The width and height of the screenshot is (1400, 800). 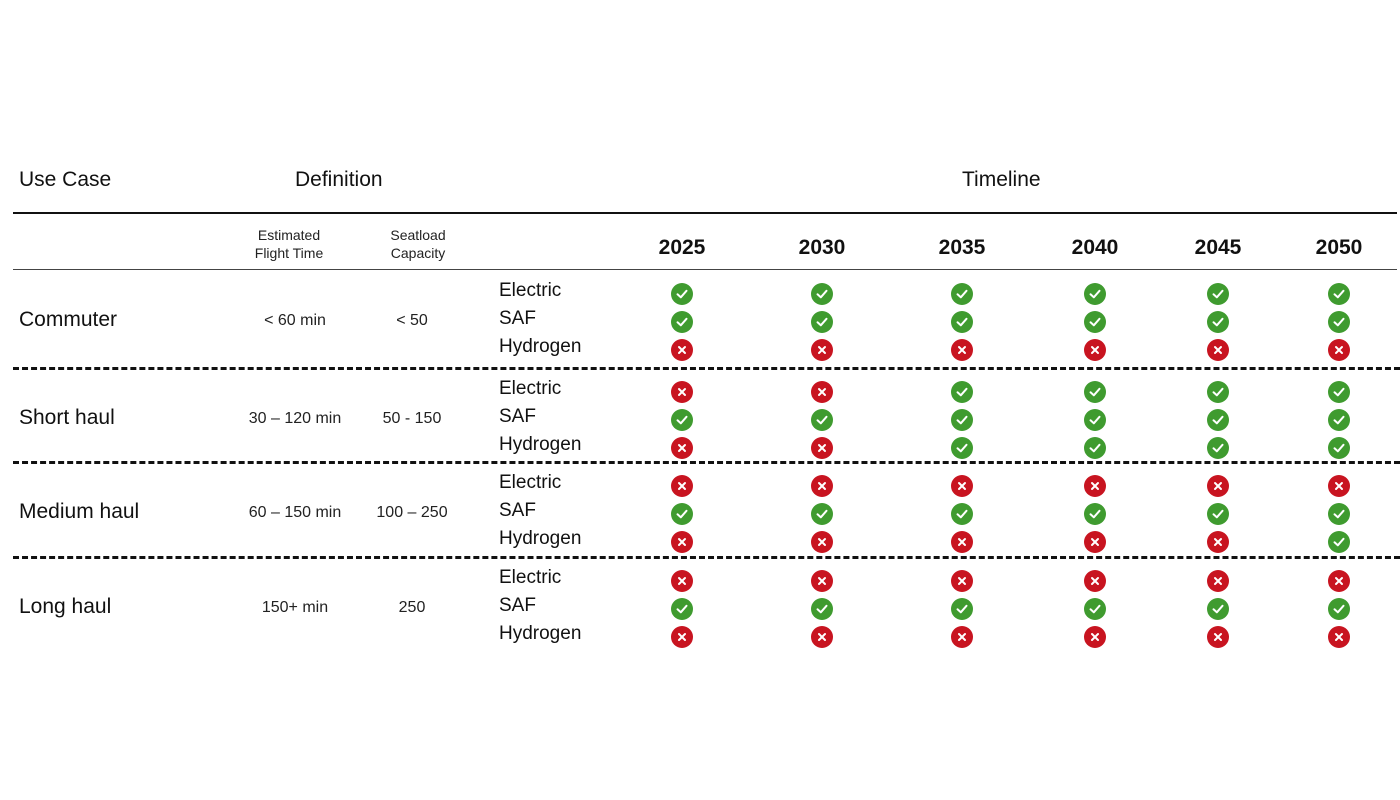 I want to click on seatload-subheader-line1: Seatload, so click(x=418, y=235).